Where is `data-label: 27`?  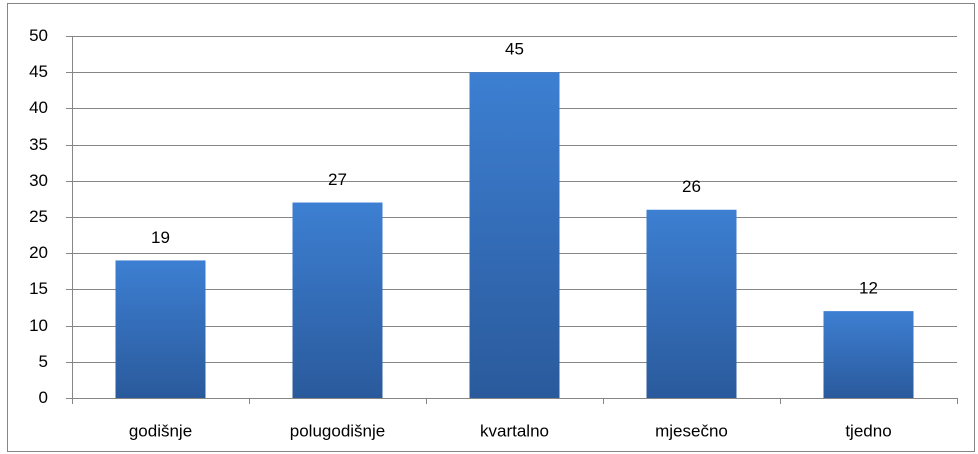 data-label: 27 is located at coordinates (337, 179).